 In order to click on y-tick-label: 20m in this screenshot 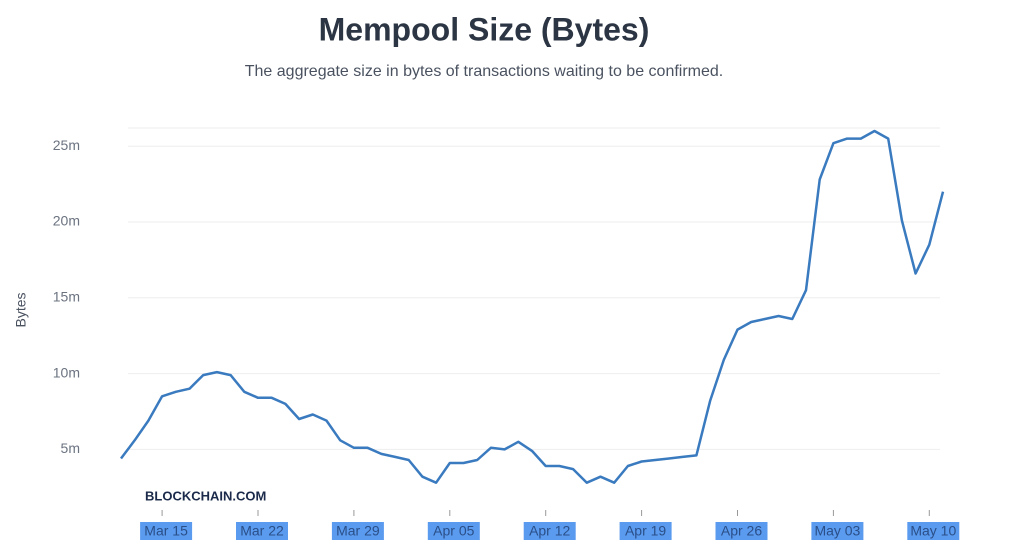, I will do `click(66, 221)`.